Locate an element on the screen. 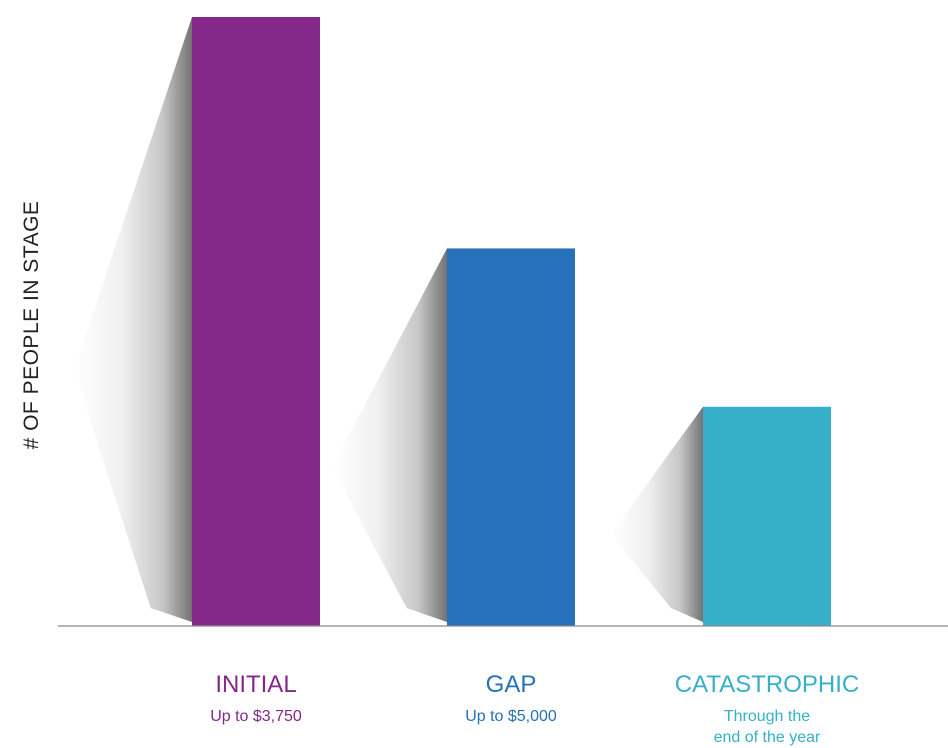 Image resolution: width=948 pixels, height=748 pixels. bar-catastrophic is located at coordinates (767, 516).